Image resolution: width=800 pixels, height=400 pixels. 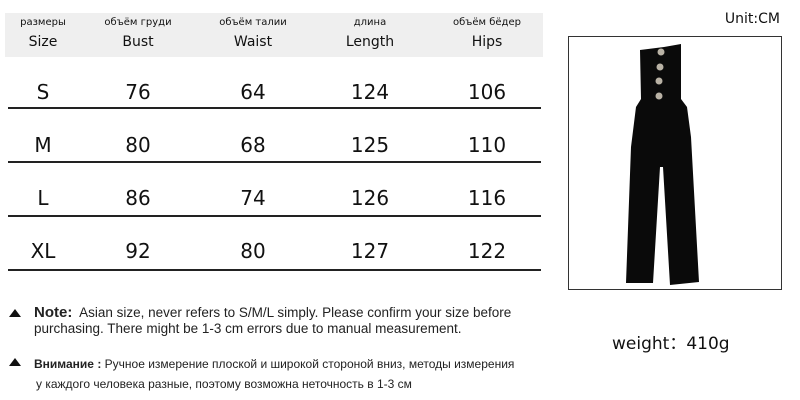 I want to click on table-cell: 124, so click(x=370, y=92).